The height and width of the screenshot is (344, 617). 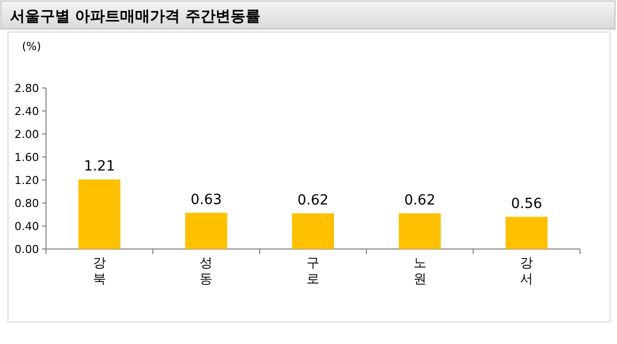 What do you see at coordinates (206, 271) in the screenshot?
I see `x-tick-label: 성동` at bounding box center [206, 271].